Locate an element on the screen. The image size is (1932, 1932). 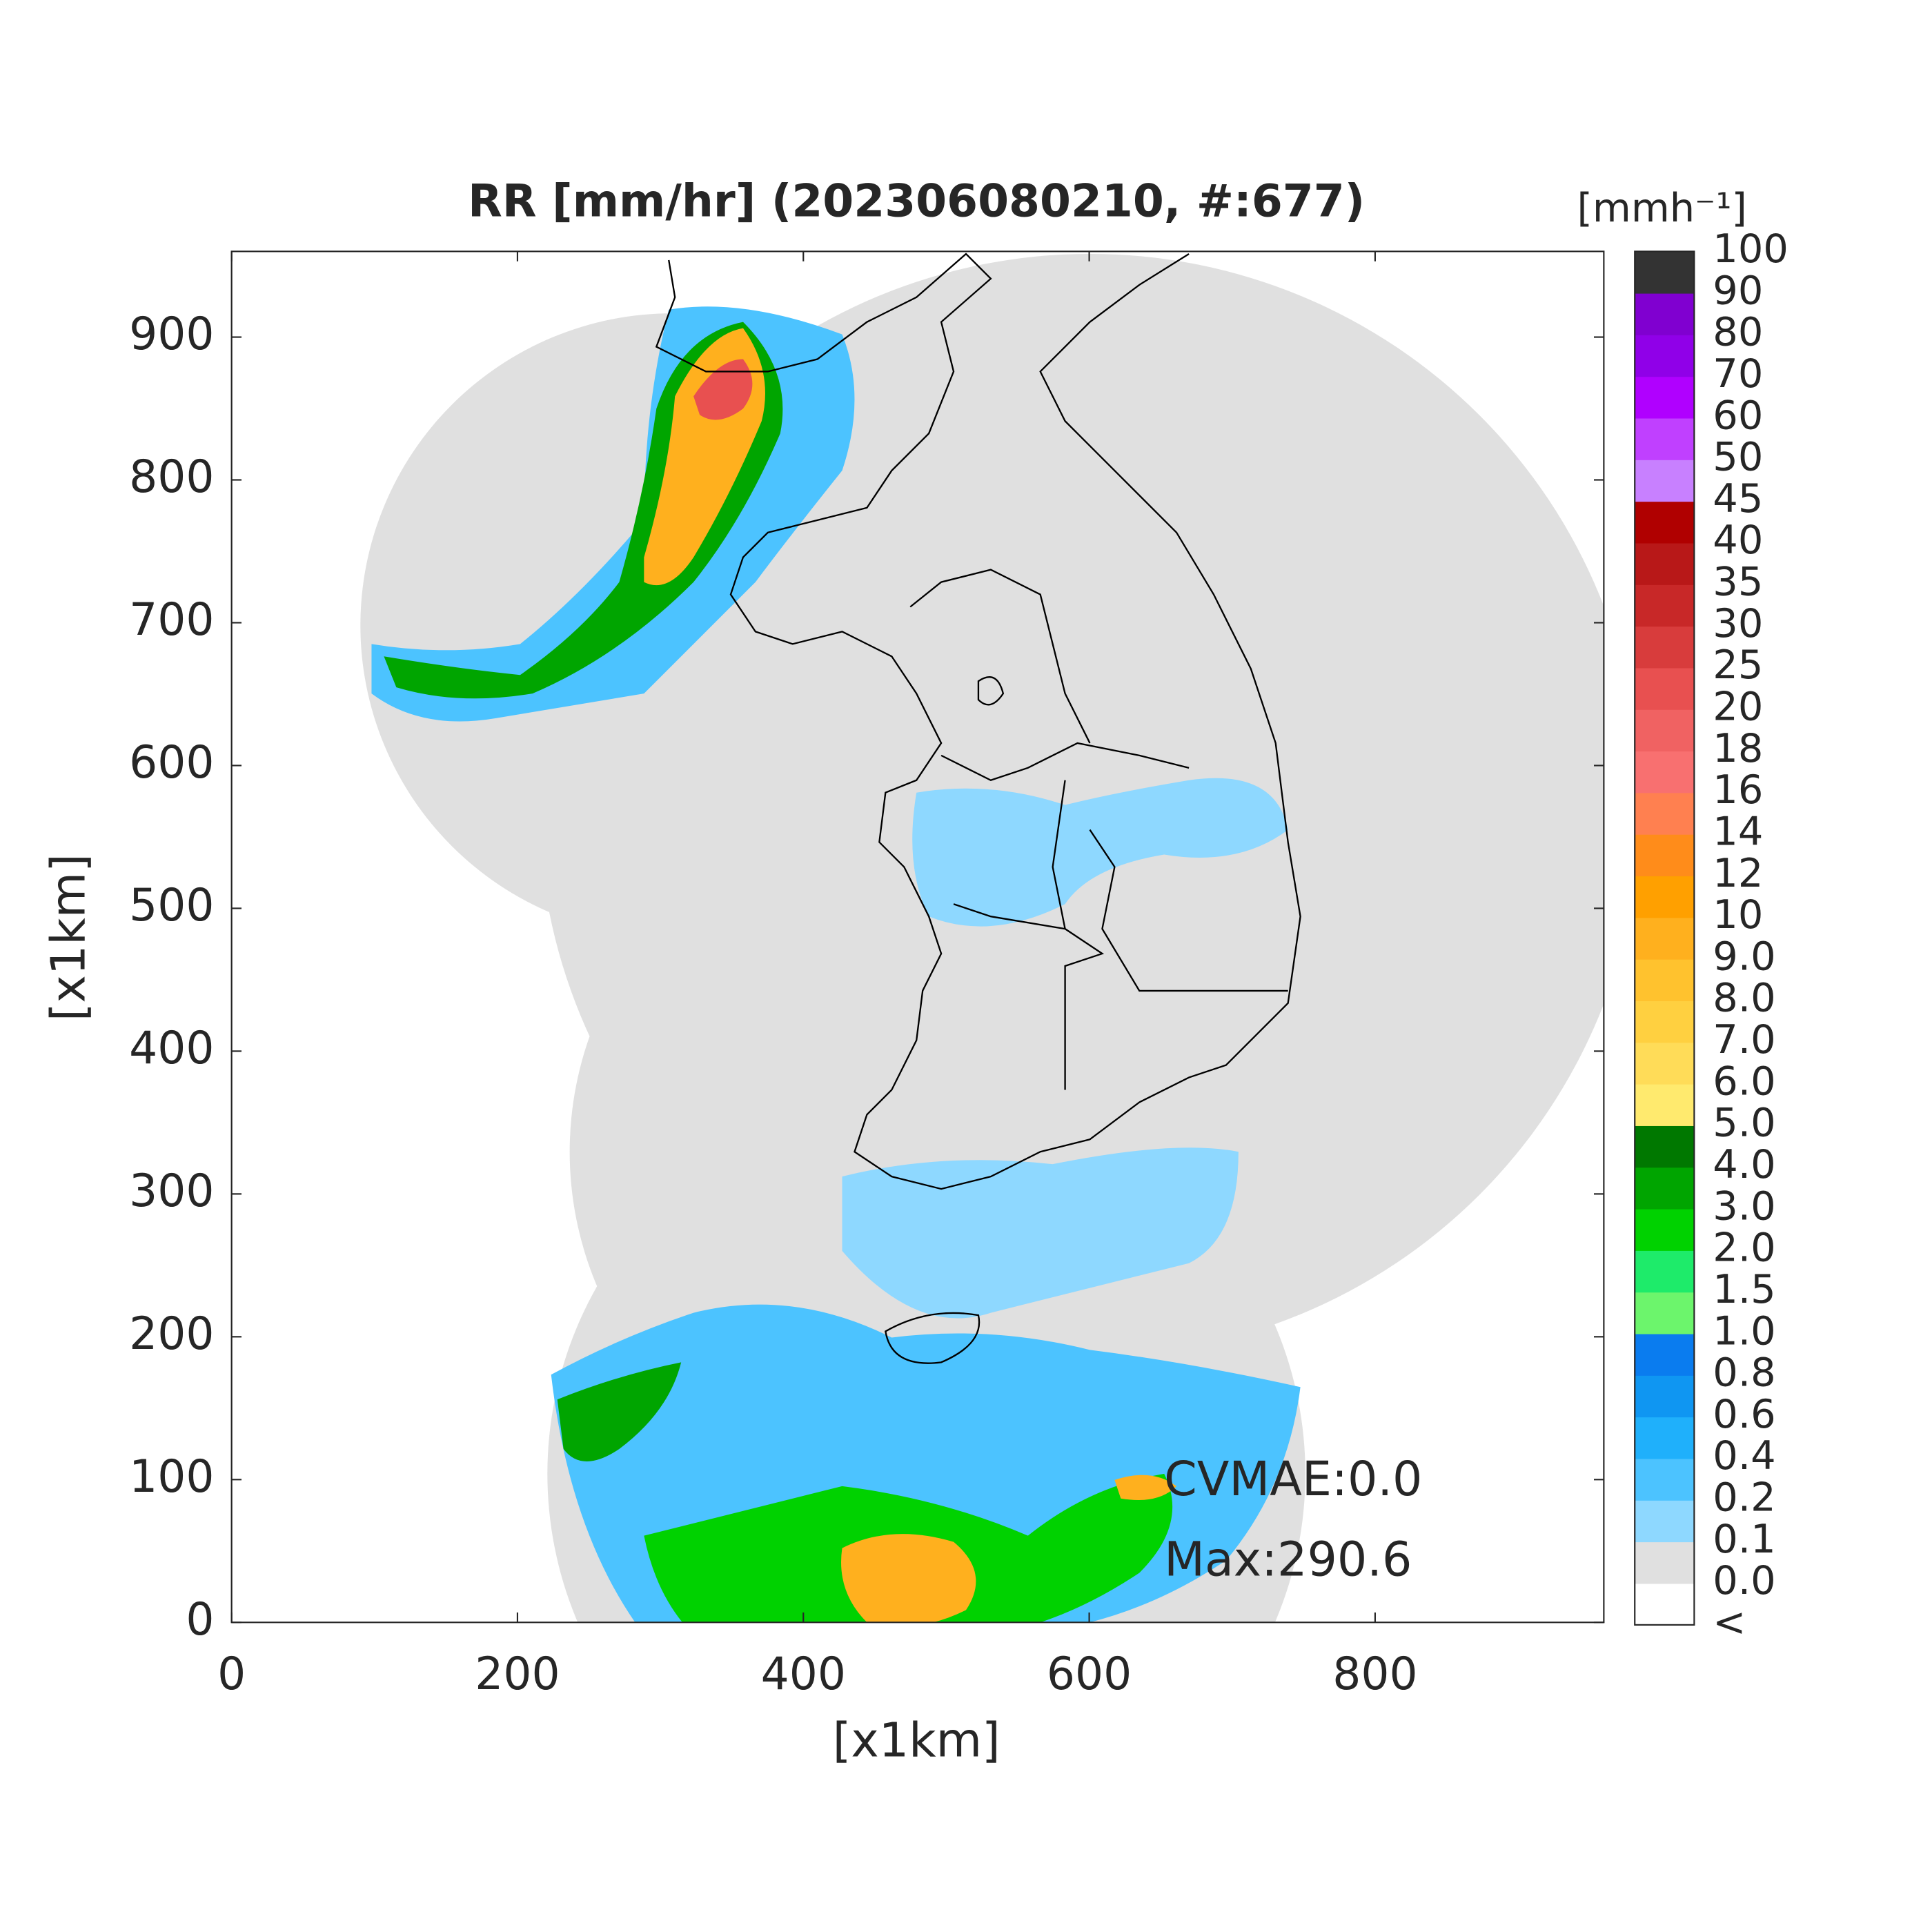
colorbar-label: [mmh⁻¹] is located at coordinates (1662, 208).